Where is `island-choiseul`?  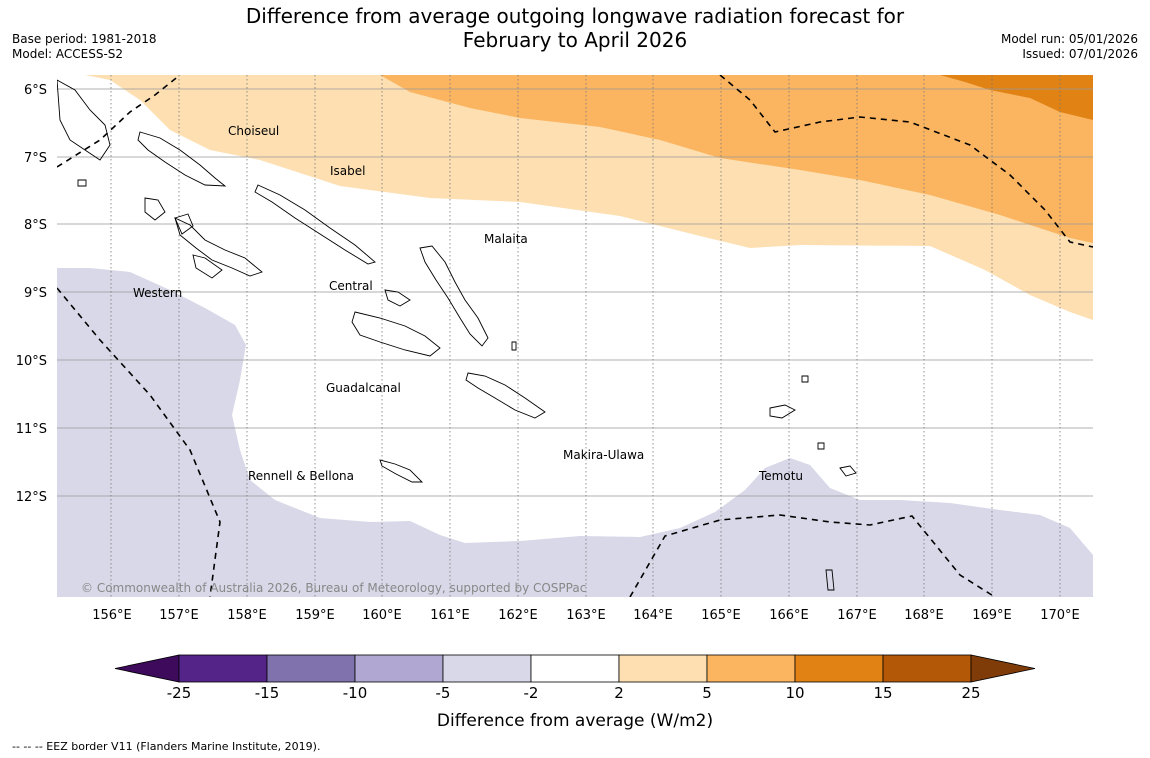 island-choiseul is located at coordinates (182, 159).